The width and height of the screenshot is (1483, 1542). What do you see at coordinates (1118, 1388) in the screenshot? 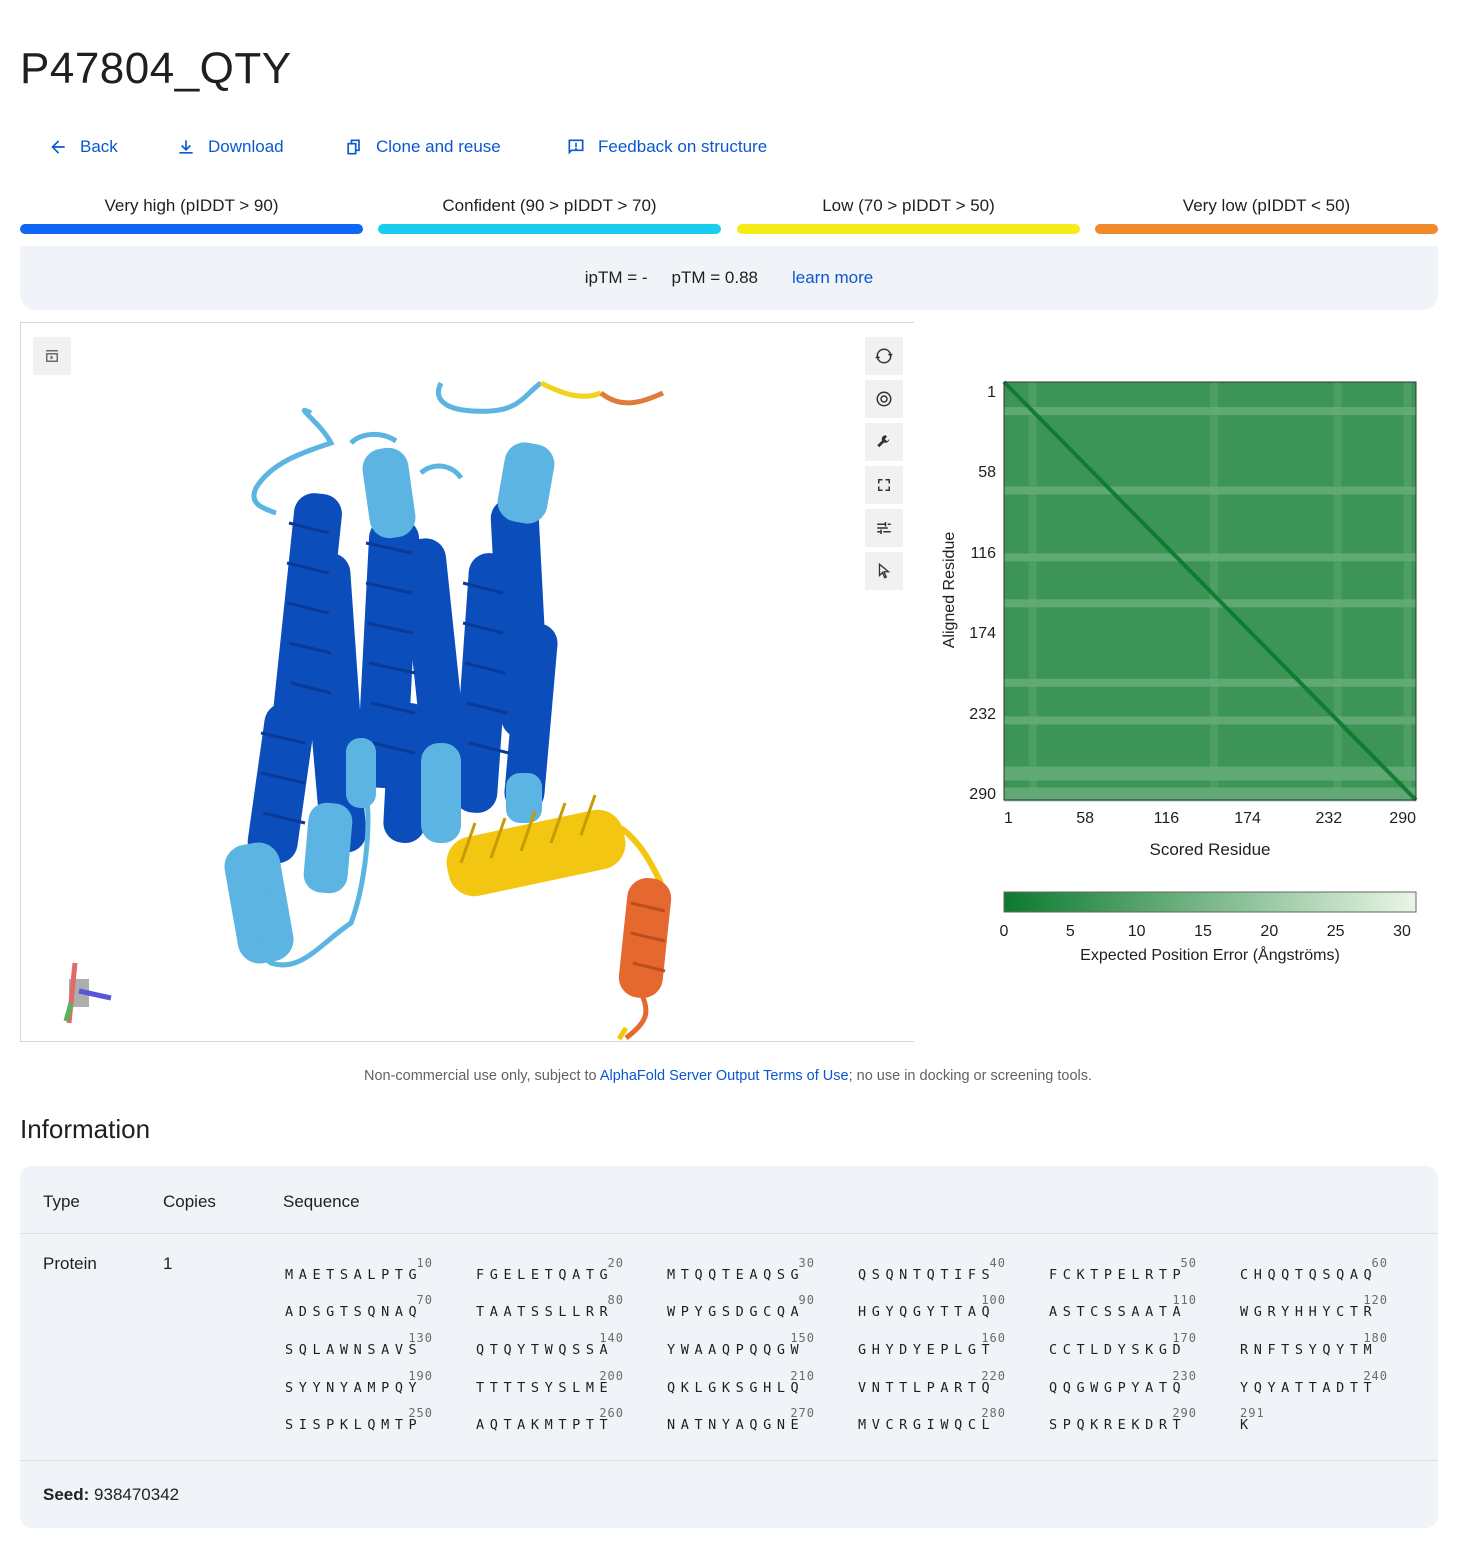
I see `sequence-residues: QQGWGPYATQ` at bounding box center [1118, 1388].